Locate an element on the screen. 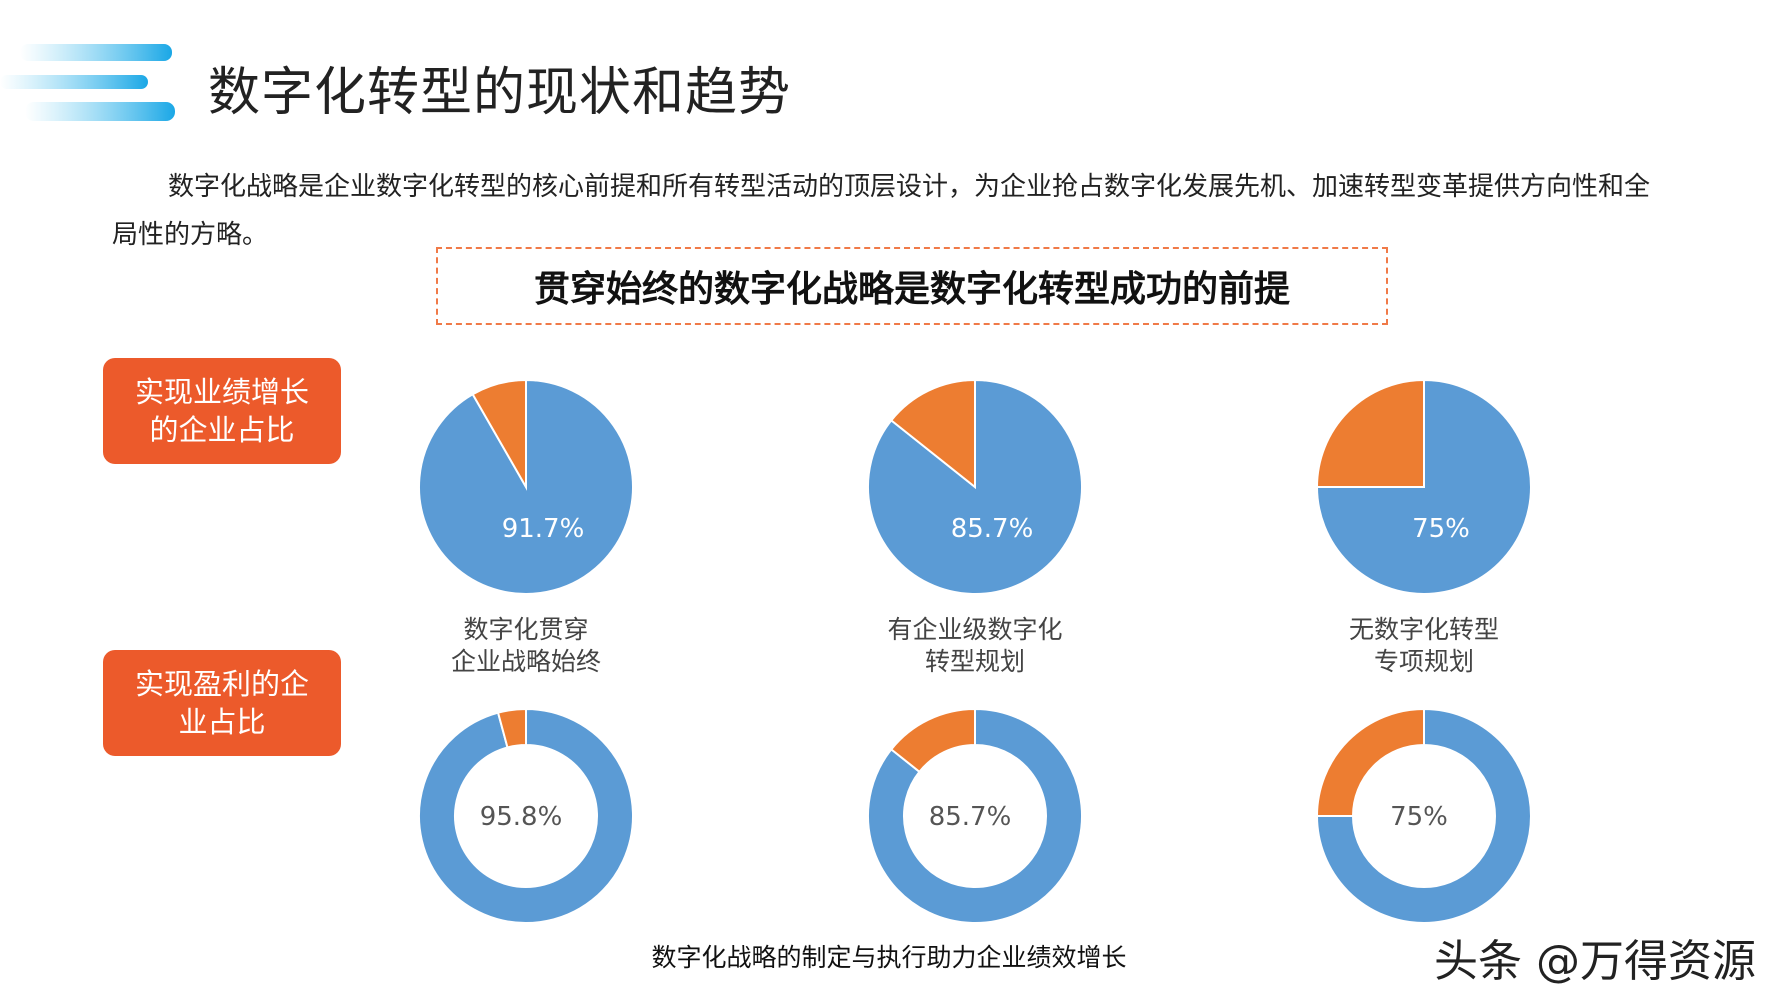  data-label: 95.8% is located at coordinates (521, 817).